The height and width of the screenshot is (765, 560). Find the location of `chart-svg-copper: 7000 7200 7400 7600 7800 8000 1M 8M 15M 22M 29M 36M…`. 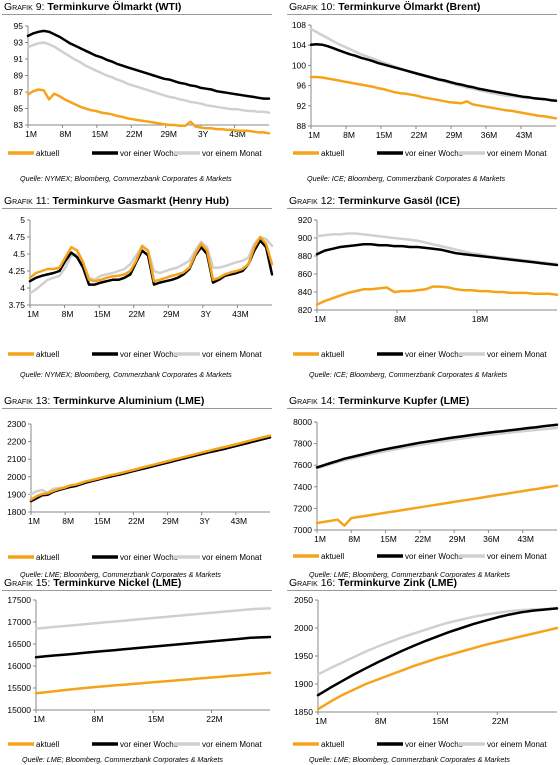

chart-svg-copper: 7000 7200 7400 7600 7800 8000 1M 8M 15M 22M 29M 36M… is located at coordinates (426, 489).